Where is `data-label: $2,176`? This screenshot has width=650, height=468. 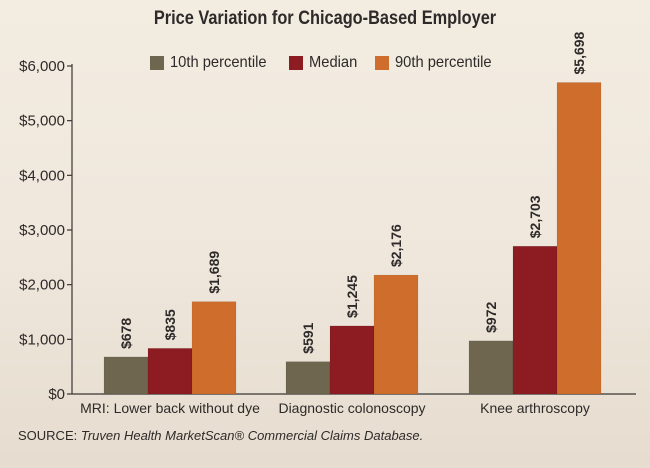 data-label: $2,176 is located at coordinates (396, 245).